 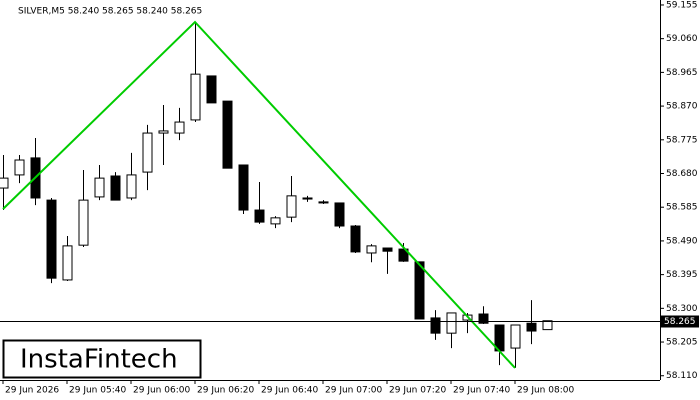 I want to click on y-tick-label: 59.060, so click(x=682, y=39).